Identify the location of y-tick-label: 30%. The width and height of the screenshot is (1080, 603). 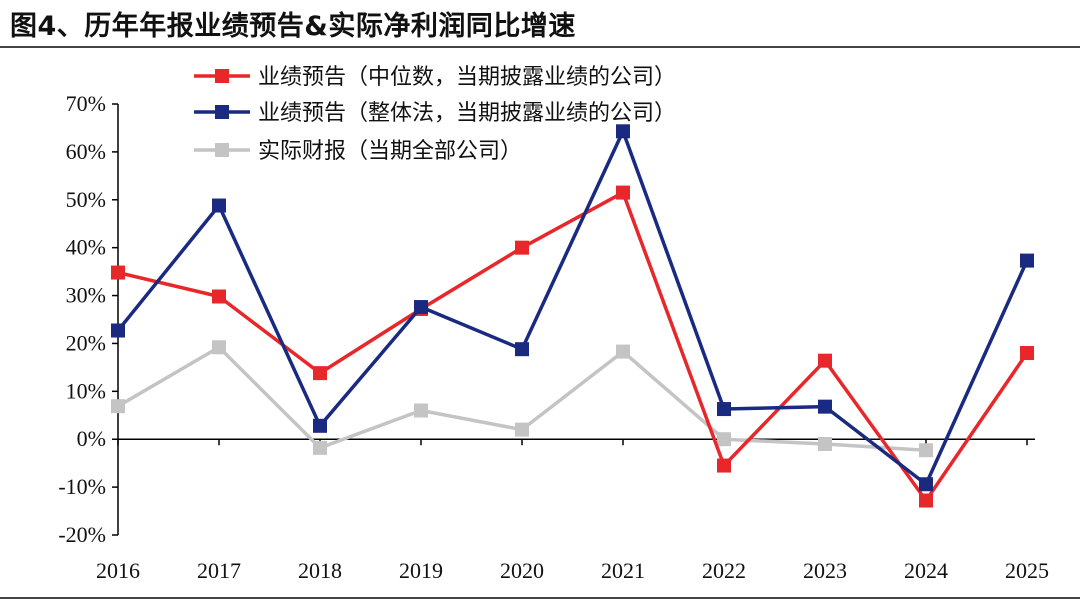
(86, 295).